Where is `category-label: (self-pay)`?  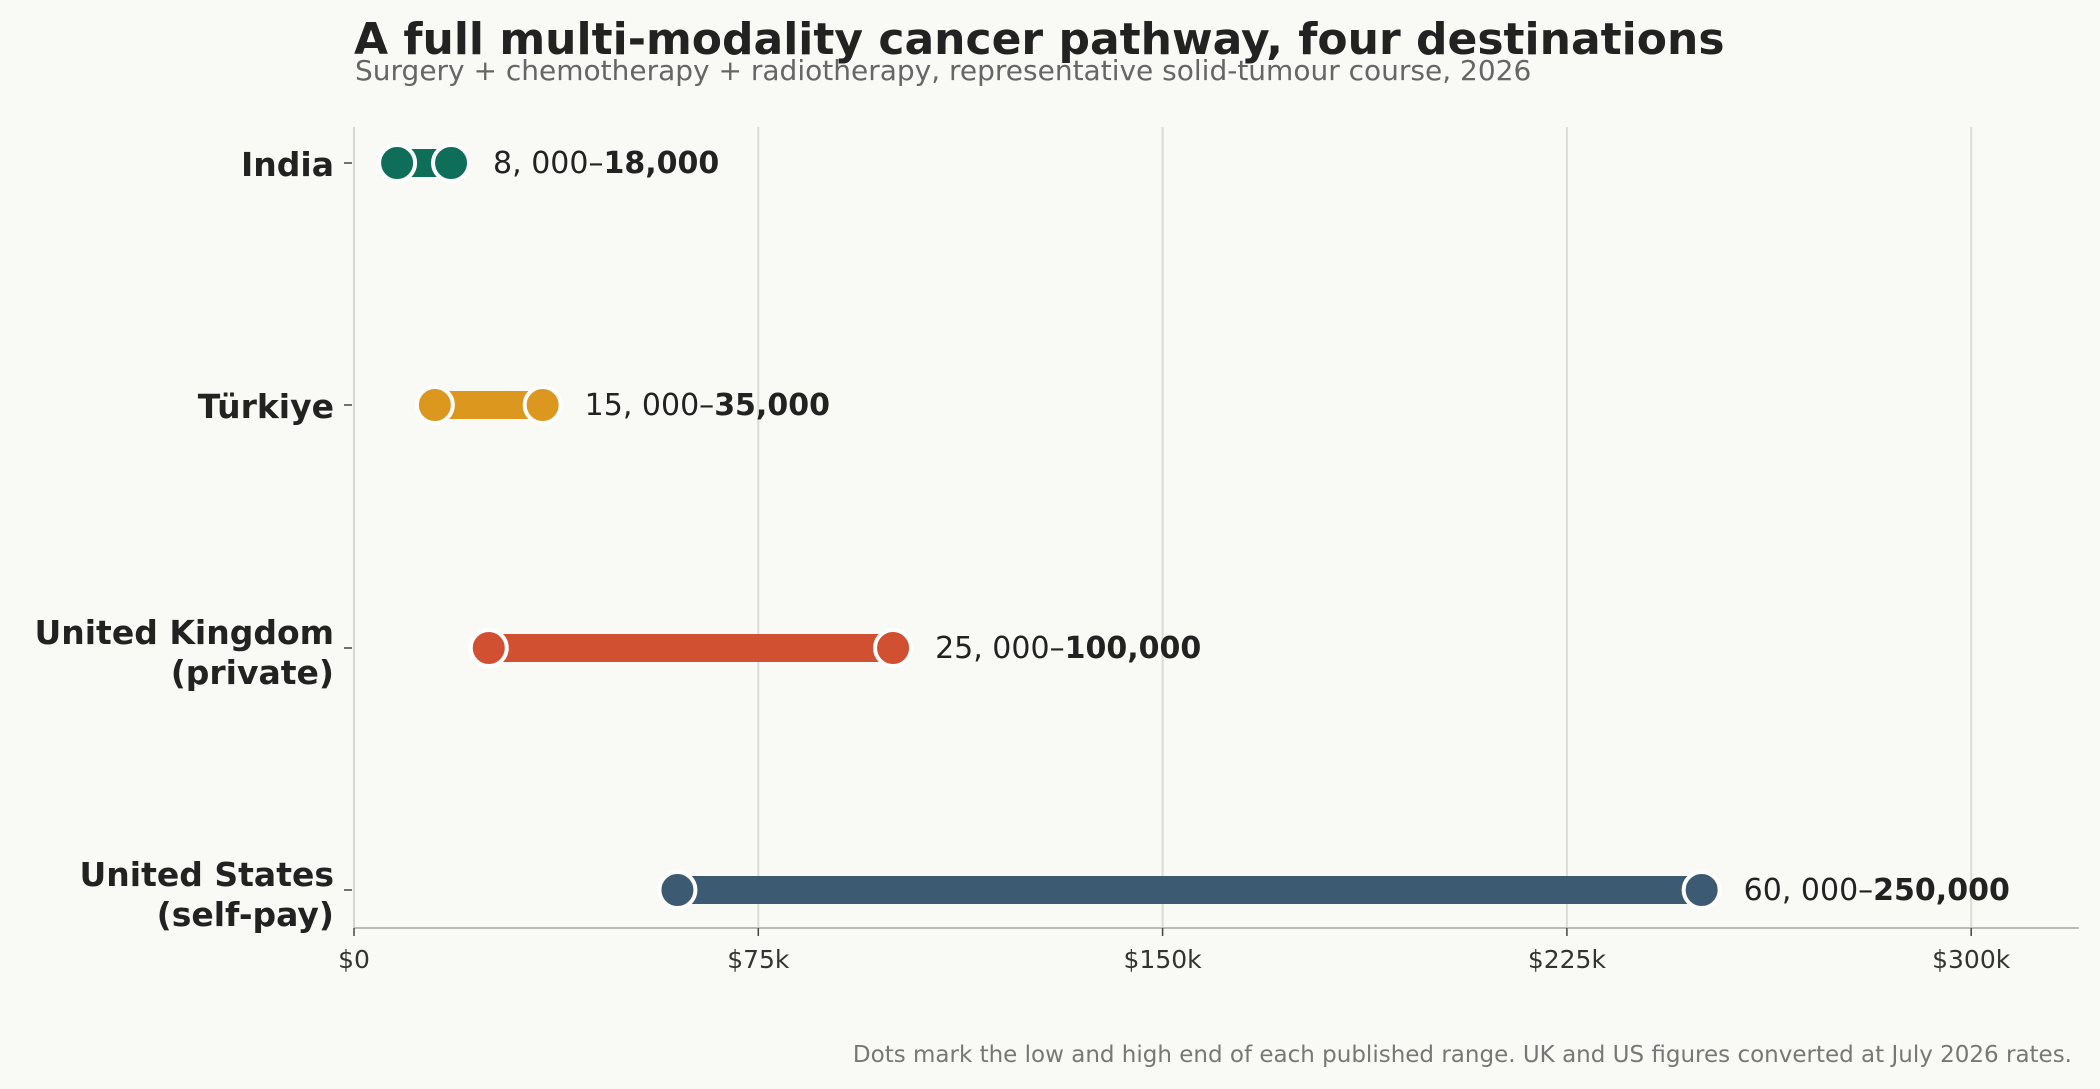 category-label: (self-pay) is located at coordinates (245, 914).